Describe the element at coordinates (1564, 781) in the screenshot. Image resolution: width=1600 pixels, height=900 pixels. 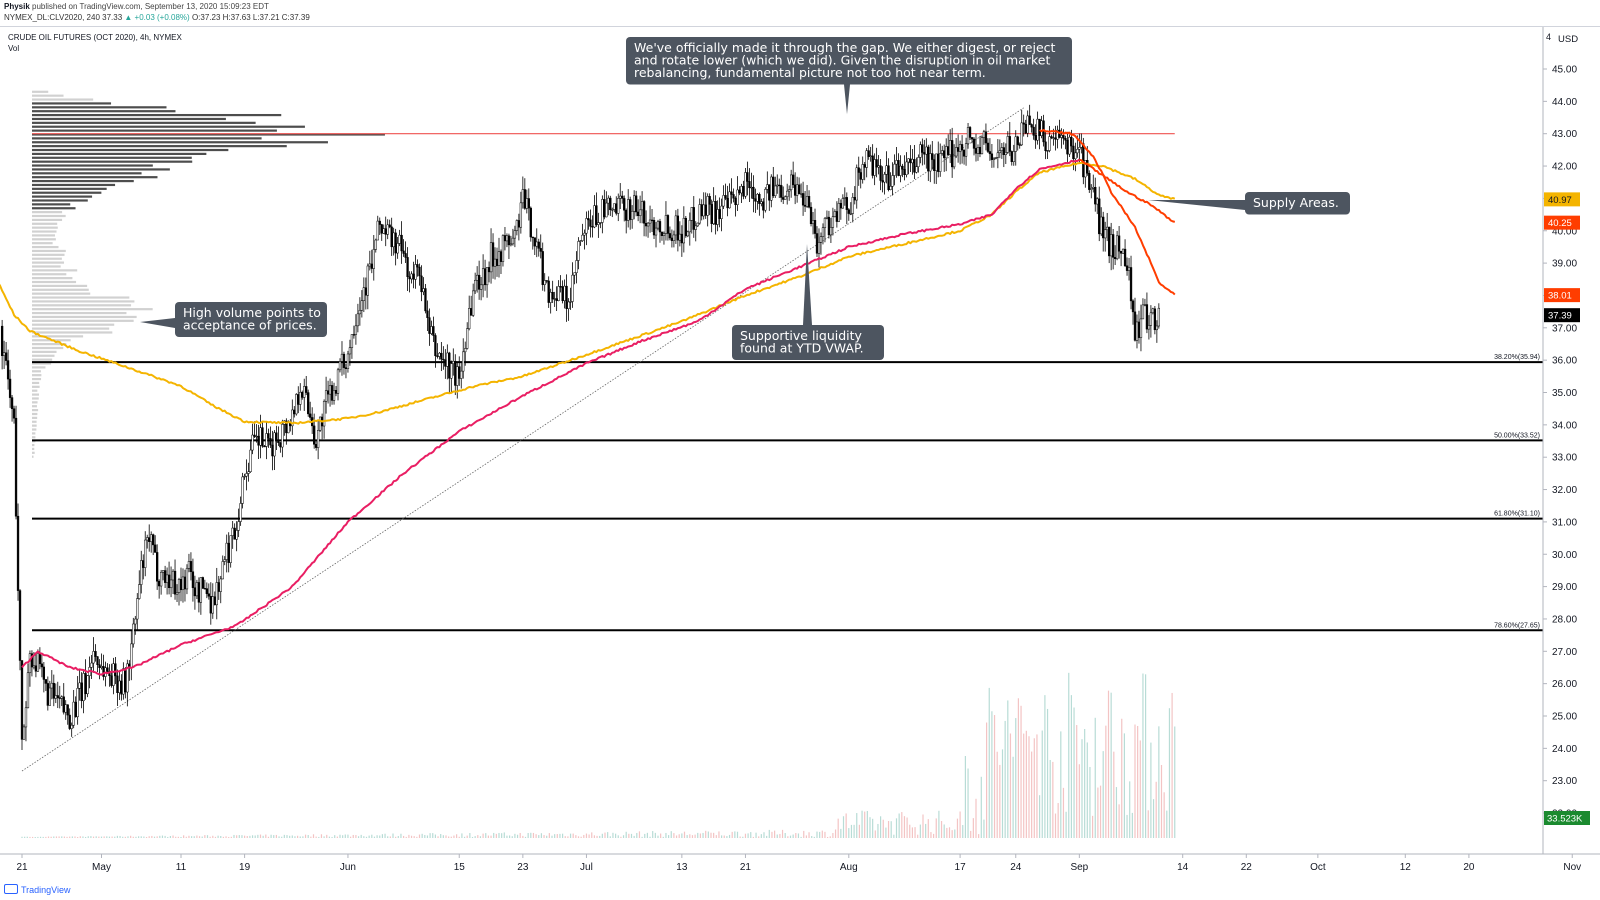
I see `y-tick-label: 23.00` at that location.